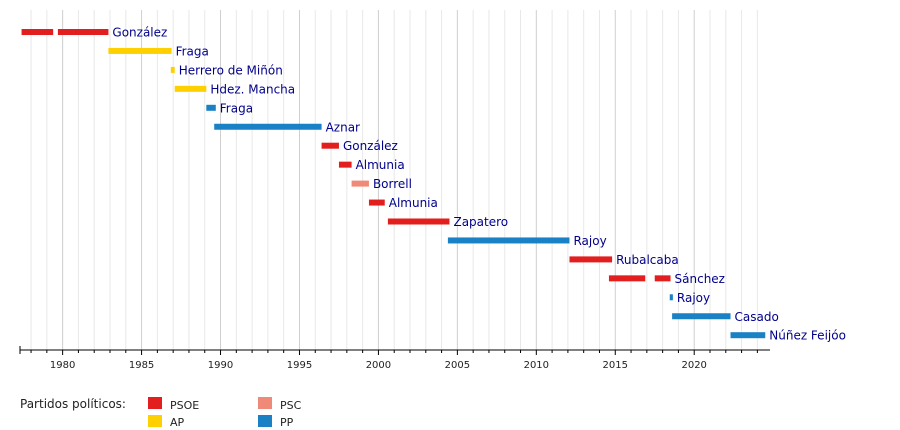 The width and height of the screenshot is (900, 430). Describe the element at coordinates (291, 405) in the screenshot. I see `legend-label-psc: PSC` at that location.